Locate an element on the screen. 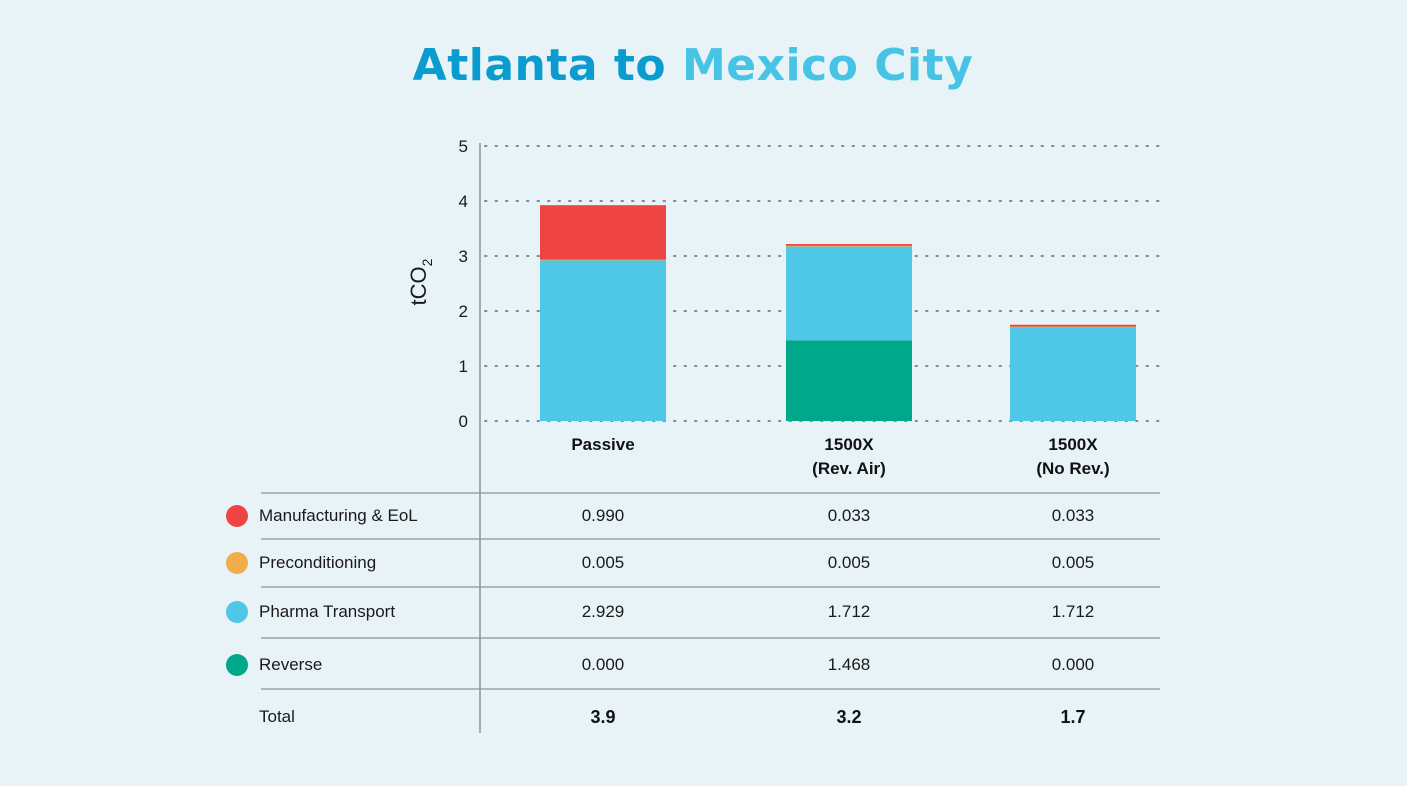 Image resolution: width=1407 pixels, height=786 pixels. y-tick-label: 5 is located at coordinates (463, 146).